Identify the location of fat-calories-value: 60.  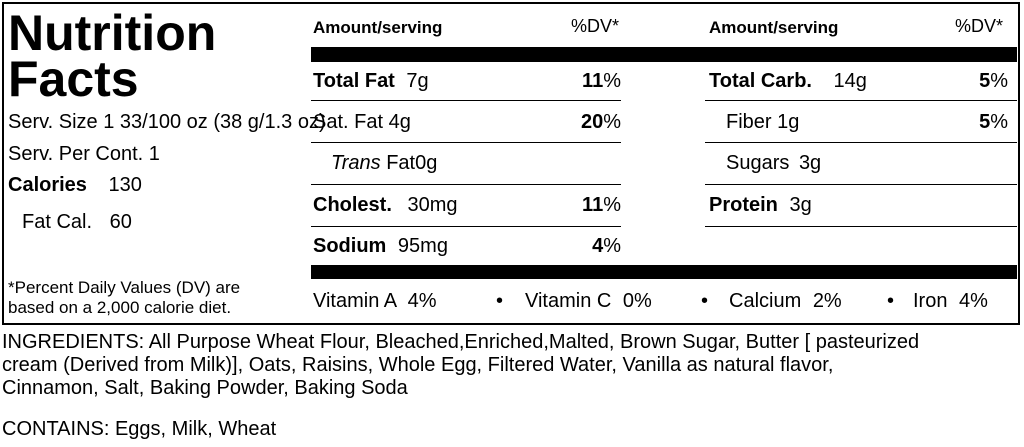
(120, 222).